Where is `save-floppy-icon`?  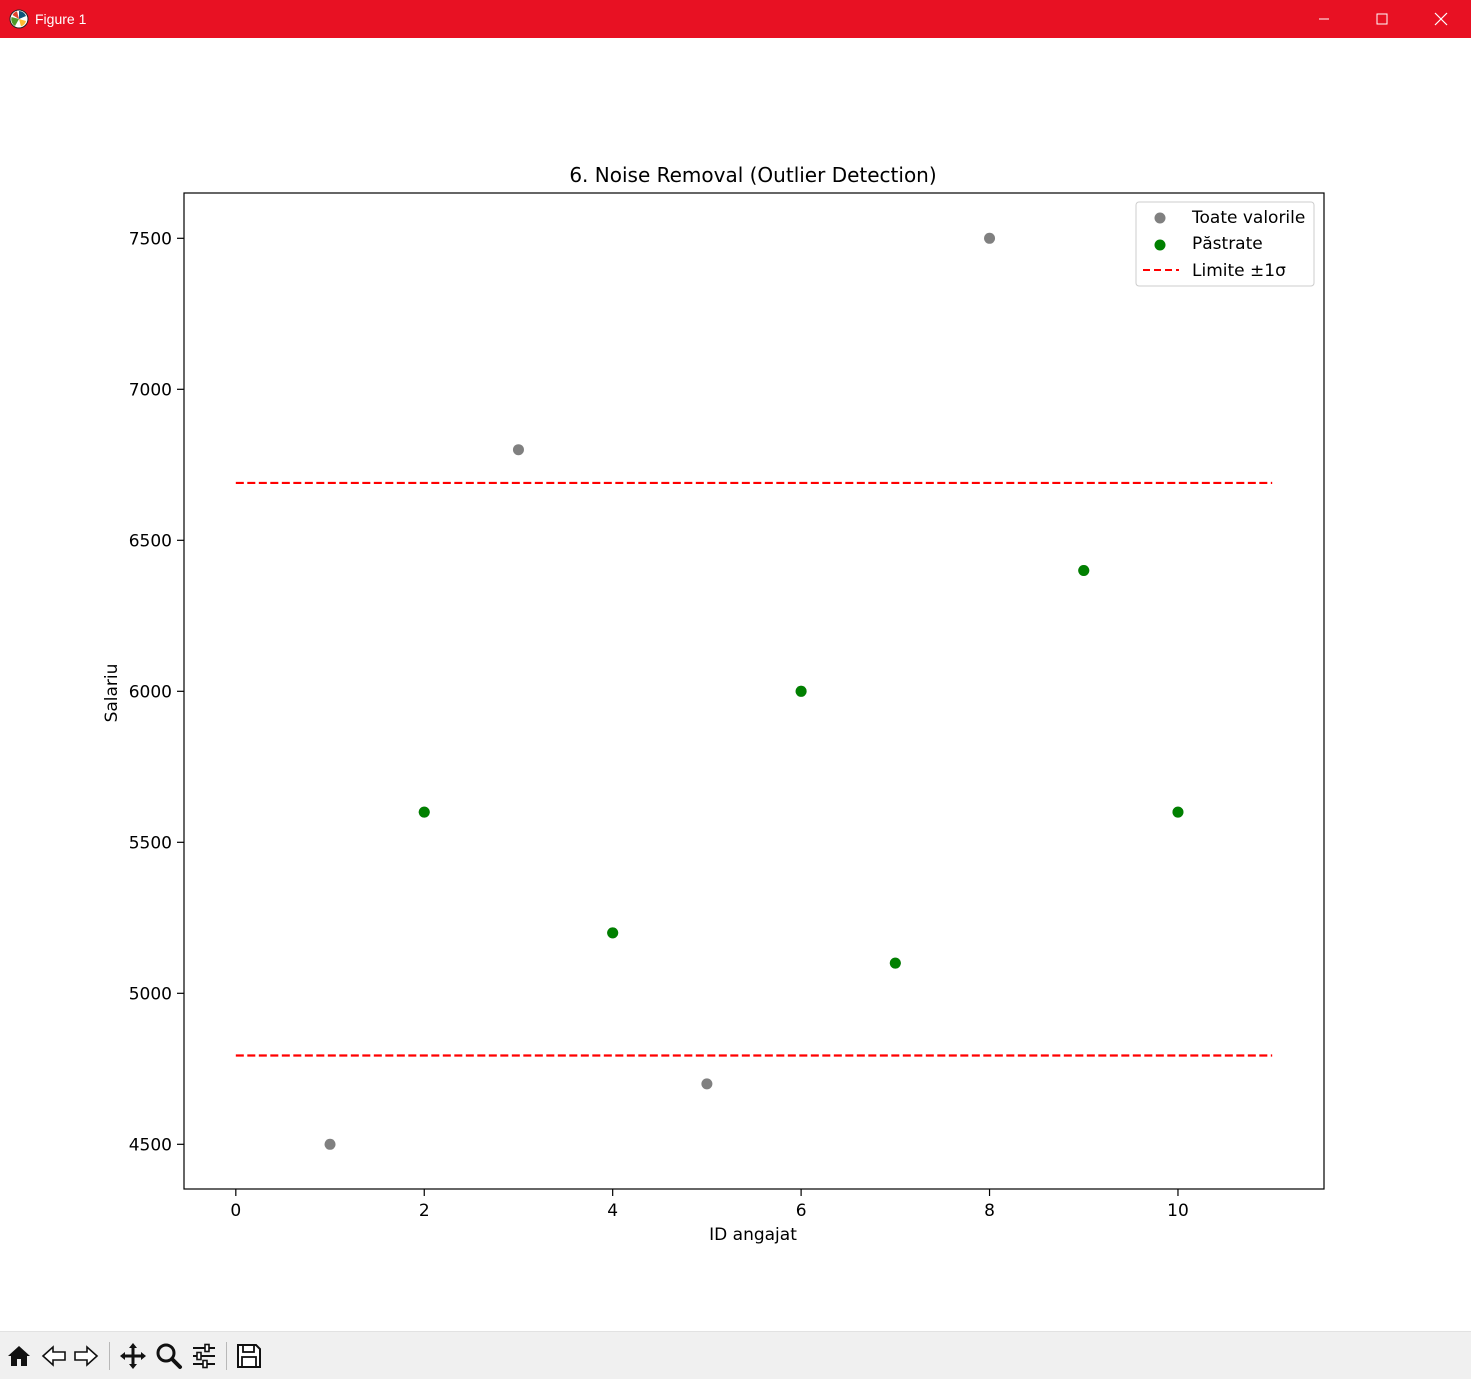 save-floppy-icon is located at coordinates (249, 1356).